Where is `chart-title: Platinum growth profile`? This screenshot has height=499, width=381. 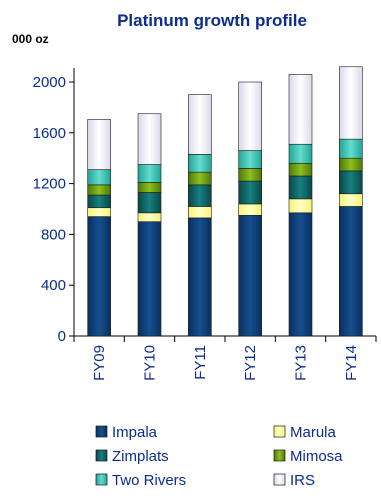
chart-title: Platinum growth profile is located at coordinates (212, 20).